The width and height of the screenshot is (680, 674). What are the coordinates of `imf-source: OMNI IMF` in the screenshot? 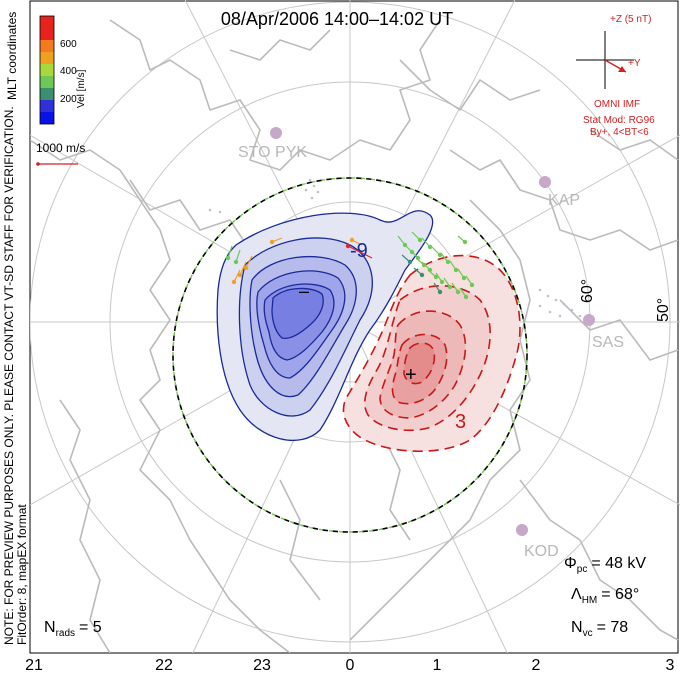 It's located at (617, 104).